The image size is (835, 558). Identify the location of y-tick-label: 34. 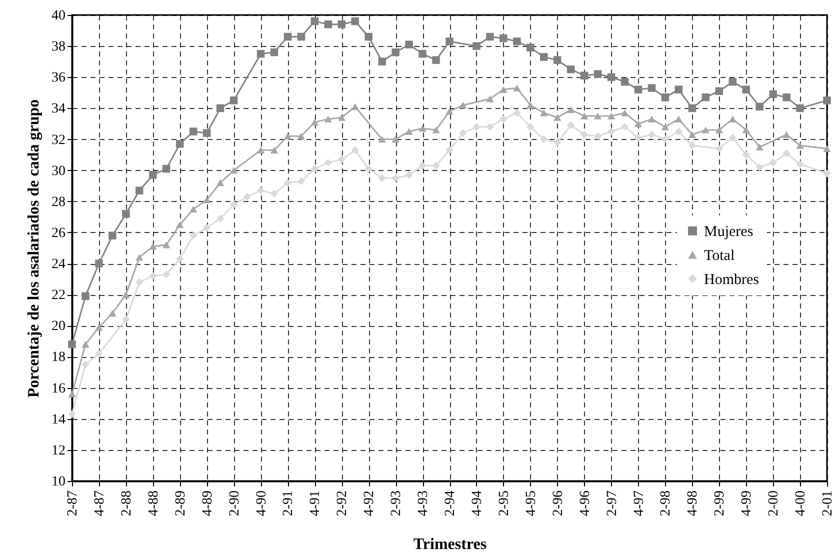
(59, 109).